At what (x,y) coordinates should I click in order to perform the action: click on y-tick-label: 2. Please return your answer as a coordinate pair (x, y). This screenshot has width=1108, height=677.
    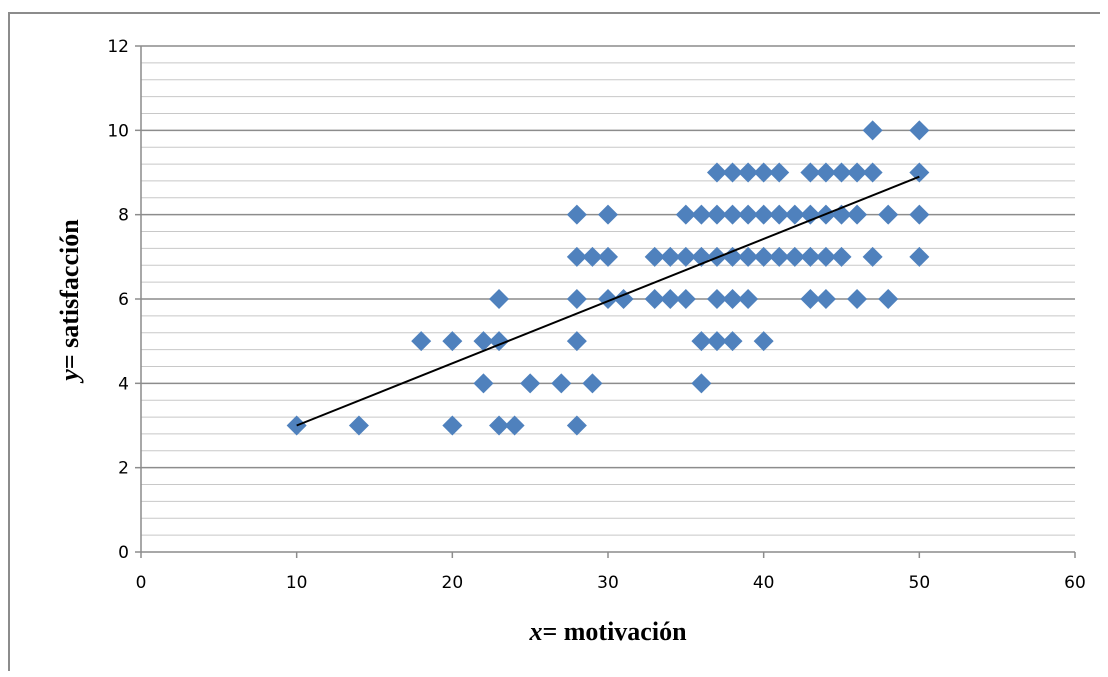
    Looking at the image, I should click on (123, 469).